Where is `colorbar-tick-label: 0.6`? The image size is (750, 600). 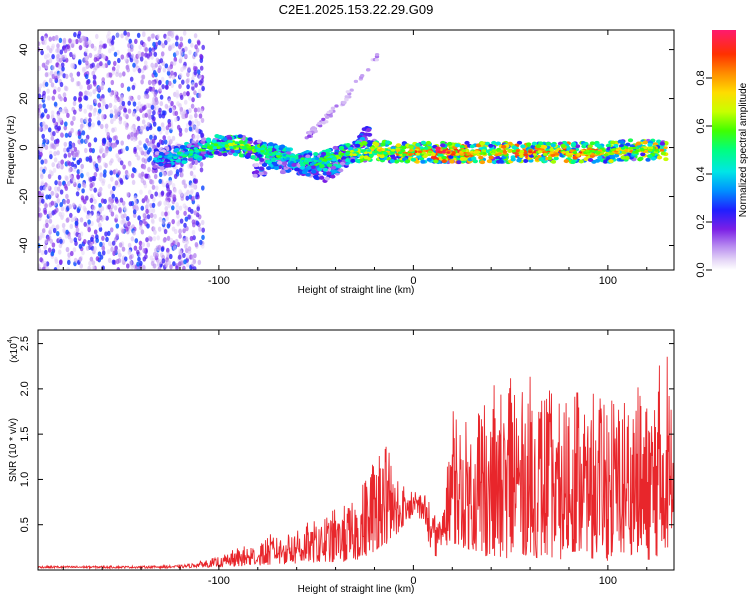 colorbar-tick-label: 0.6 is located at coordinates (701, 125).